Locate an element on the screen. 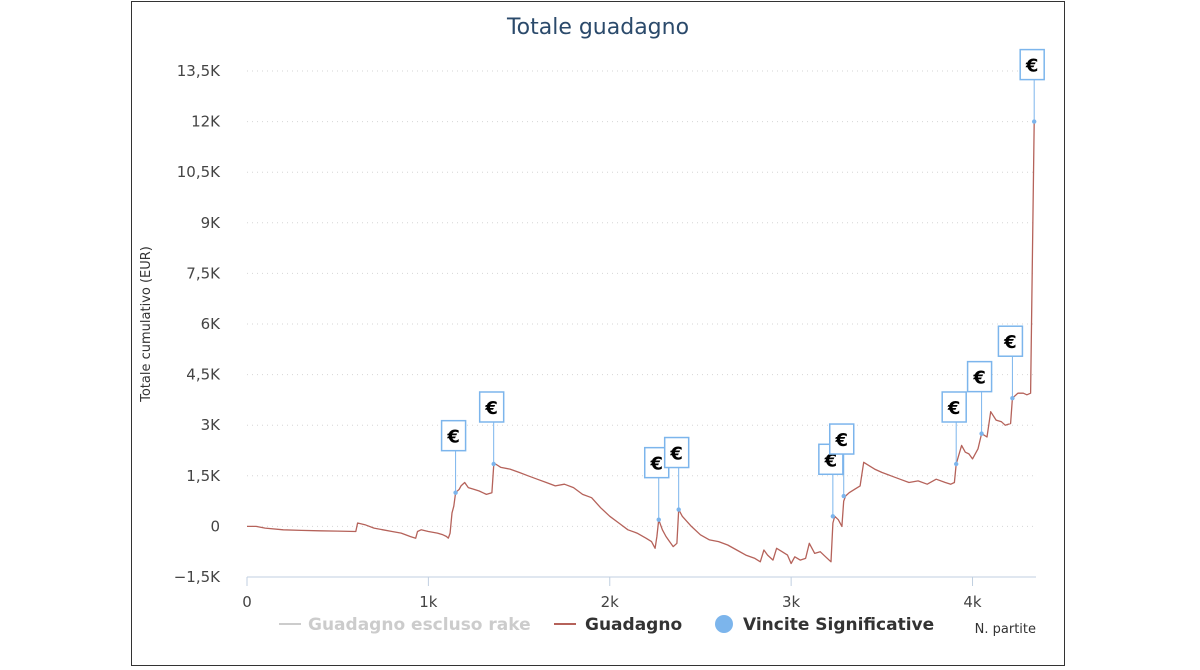 The height and width of the screenshot is (670, 1200). y-tick-label: 9K is located at coordinates (211, 223).